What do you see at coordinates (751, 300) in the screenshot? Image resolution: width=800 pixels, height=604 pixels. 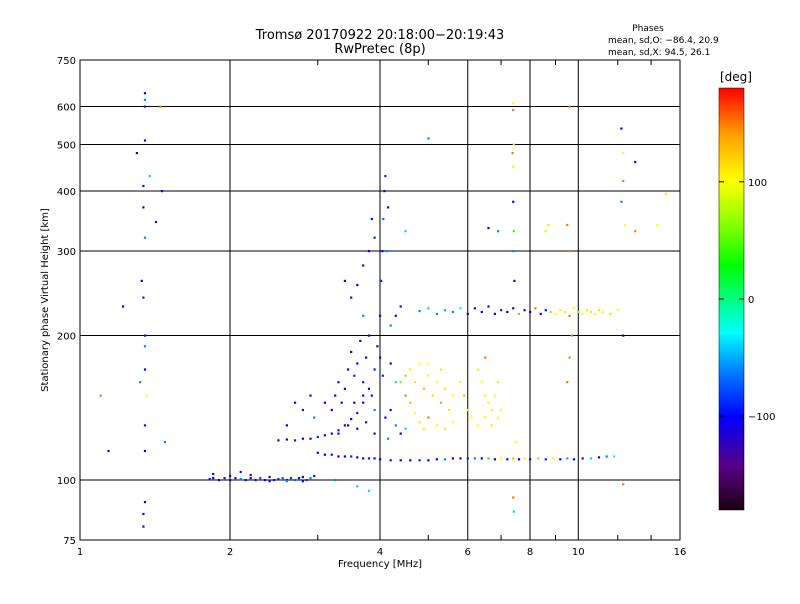 I see `colorbar-tick-label: 0` at bounding box center [751, 300].